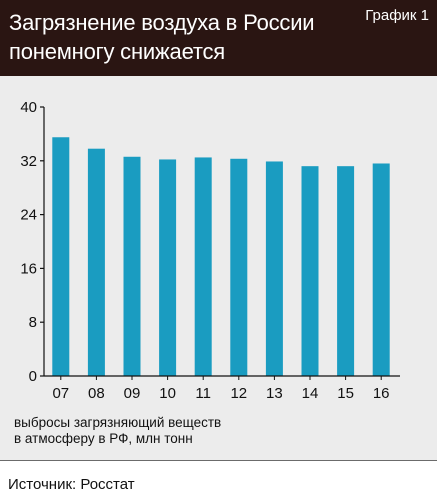  Describe the element at coordinates (42, 241) in the screenshot. I see `y-axis-ticks` at that location.